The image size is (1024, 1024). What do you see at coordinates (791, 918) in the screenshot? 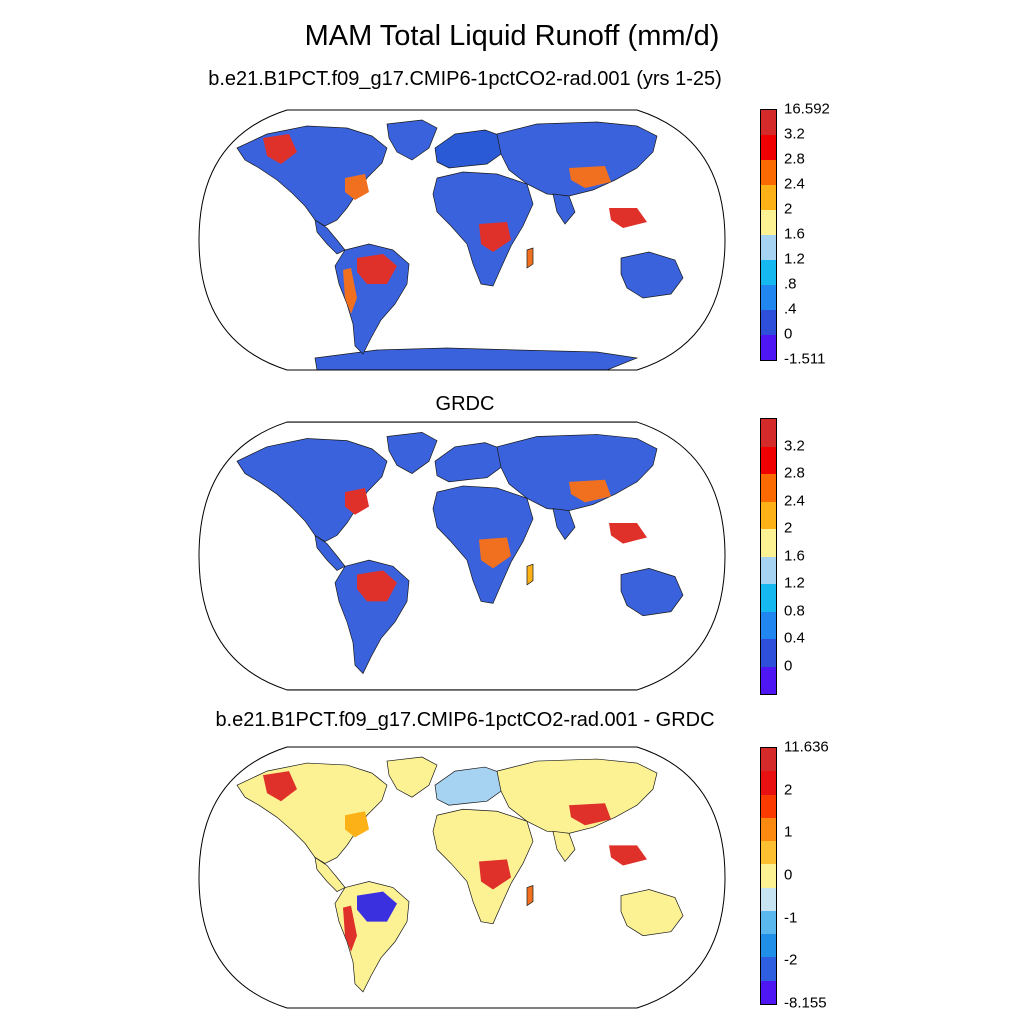
I see `colorbar-tick-label: -1` at bounding box center [791, 918].